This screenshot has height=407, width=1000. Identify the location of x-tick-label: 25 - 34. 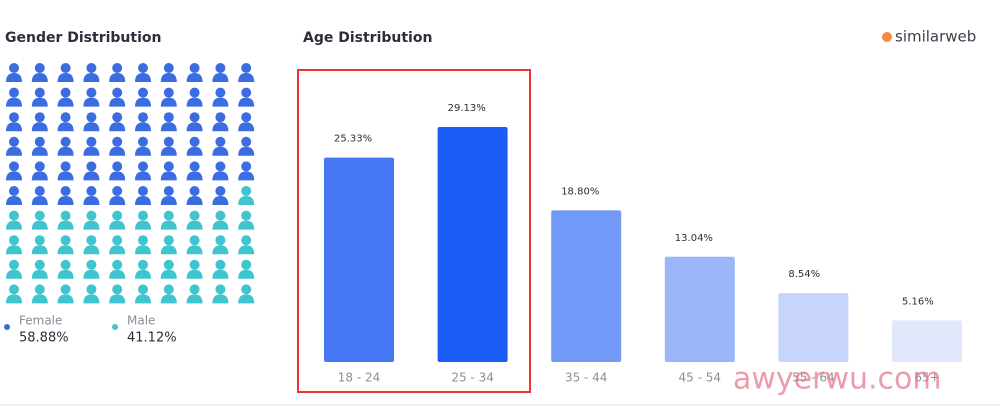
(472, 378).